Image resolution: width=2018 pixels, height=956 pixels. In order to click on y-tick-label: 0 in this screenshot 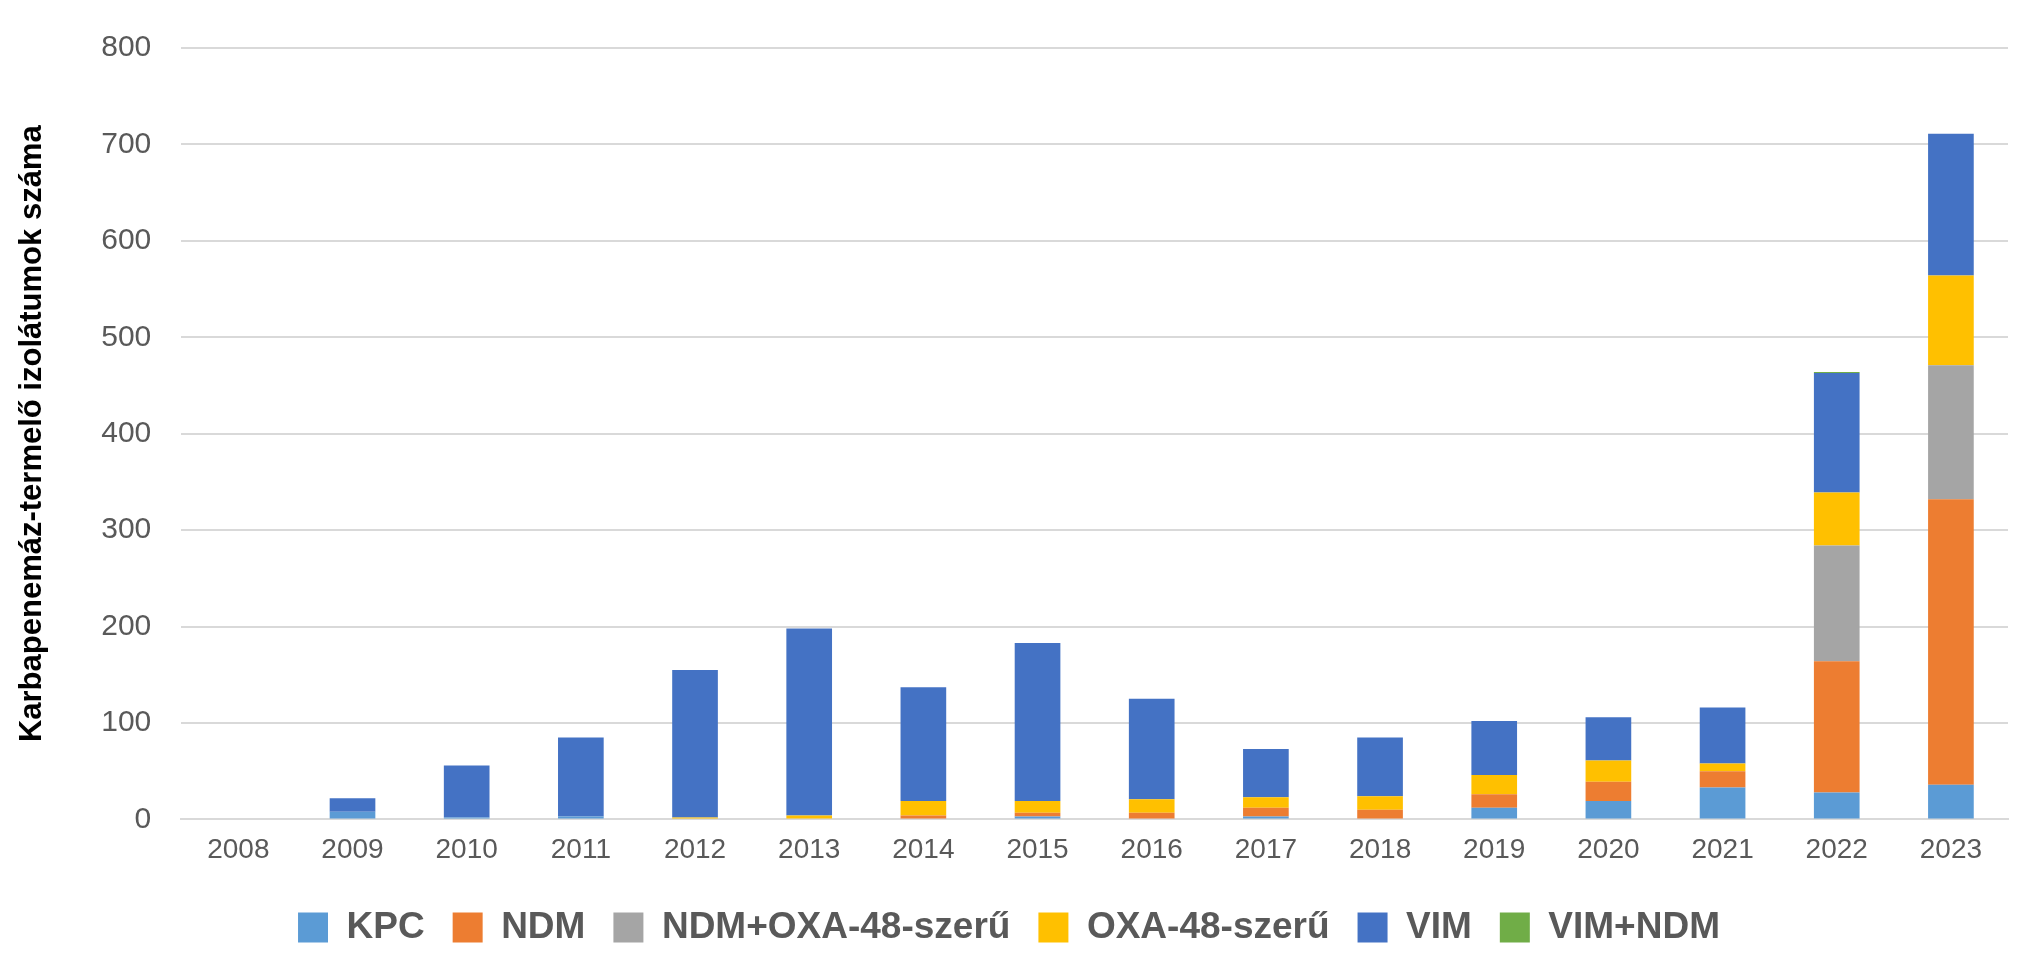, I will do `click(143, 817)`.